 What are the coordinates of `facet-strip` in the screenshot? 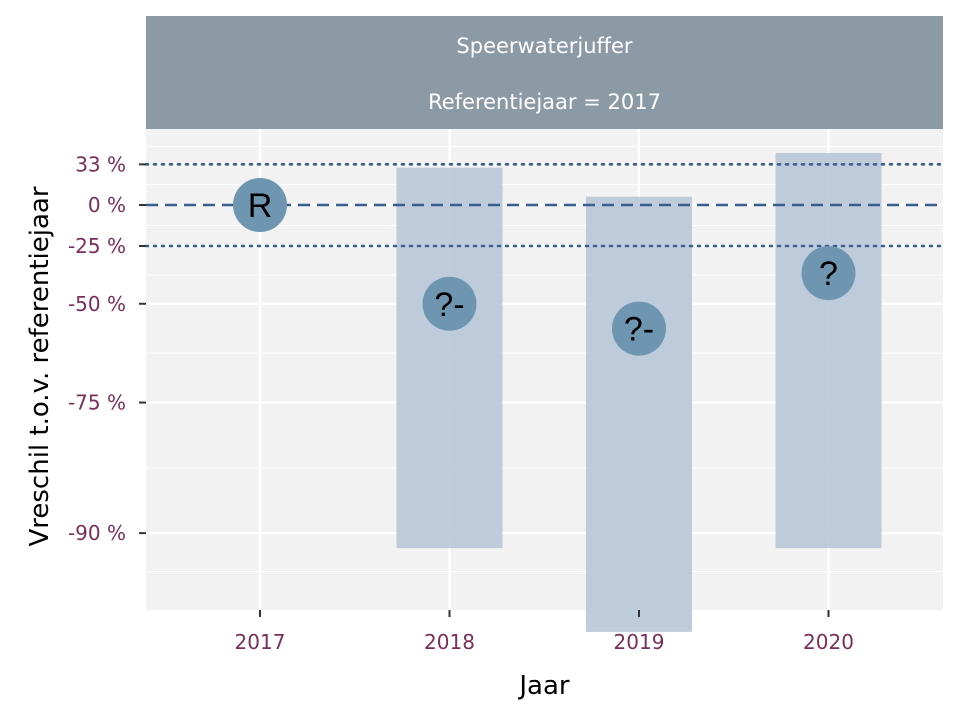 It's located at (544, 72).